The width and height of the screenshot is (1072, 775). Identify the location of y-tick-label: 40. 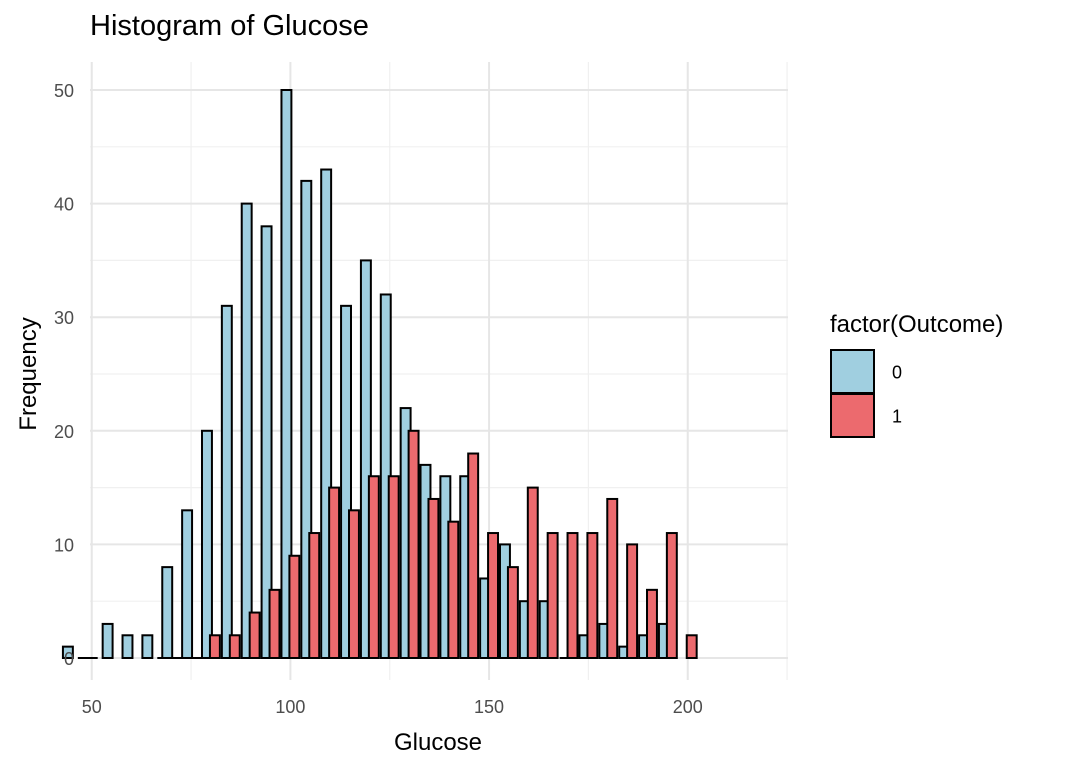
(64, 205).